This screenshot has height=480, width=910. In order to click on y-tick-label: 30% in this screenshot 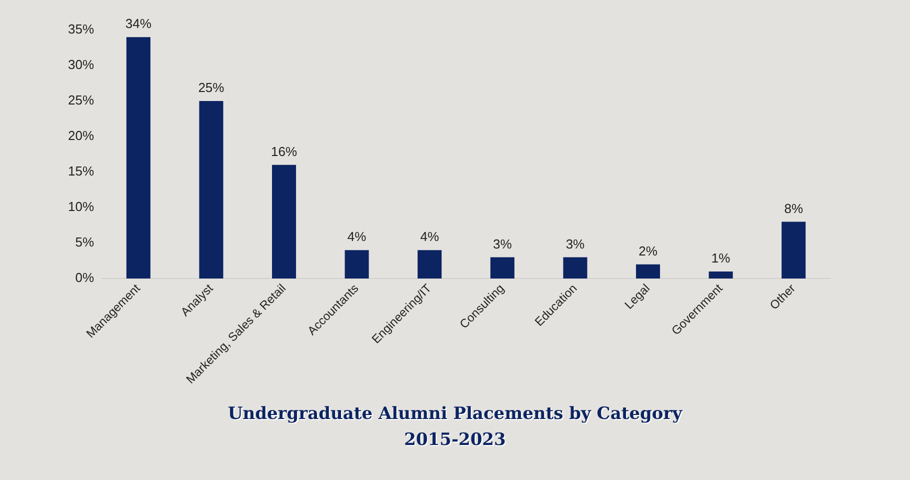, I will do `click(81, 64)`.